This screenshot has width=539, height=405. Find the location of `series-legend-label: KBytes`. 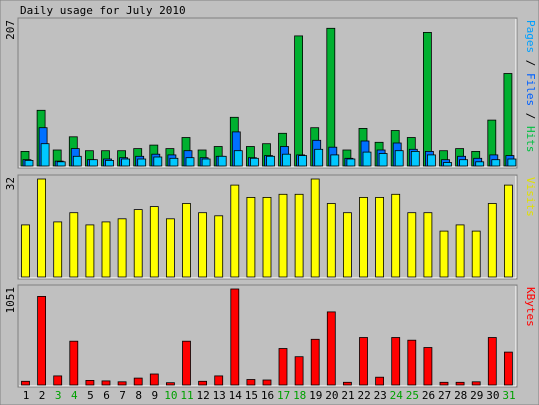

series-legend-label: KBytes is located at coordinates (530, 307).